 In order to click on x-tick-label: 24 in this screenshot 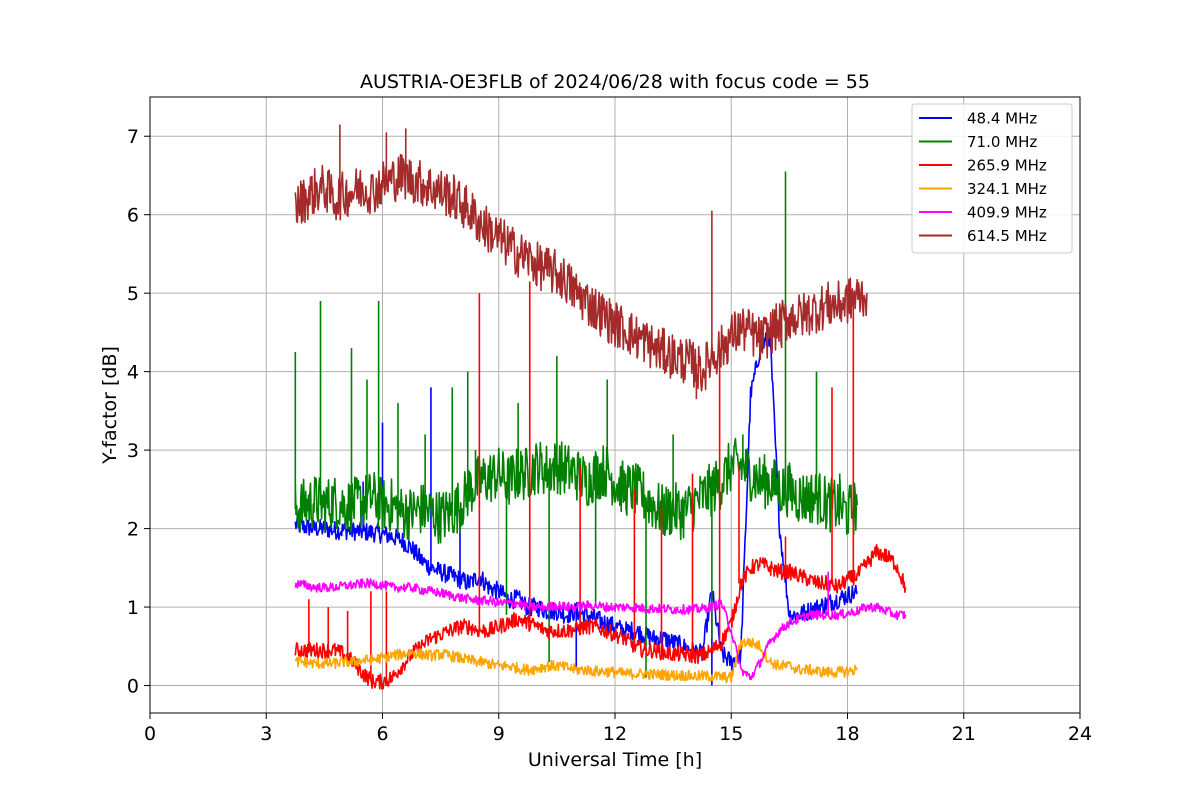, I will do `click(1080, 734)`.